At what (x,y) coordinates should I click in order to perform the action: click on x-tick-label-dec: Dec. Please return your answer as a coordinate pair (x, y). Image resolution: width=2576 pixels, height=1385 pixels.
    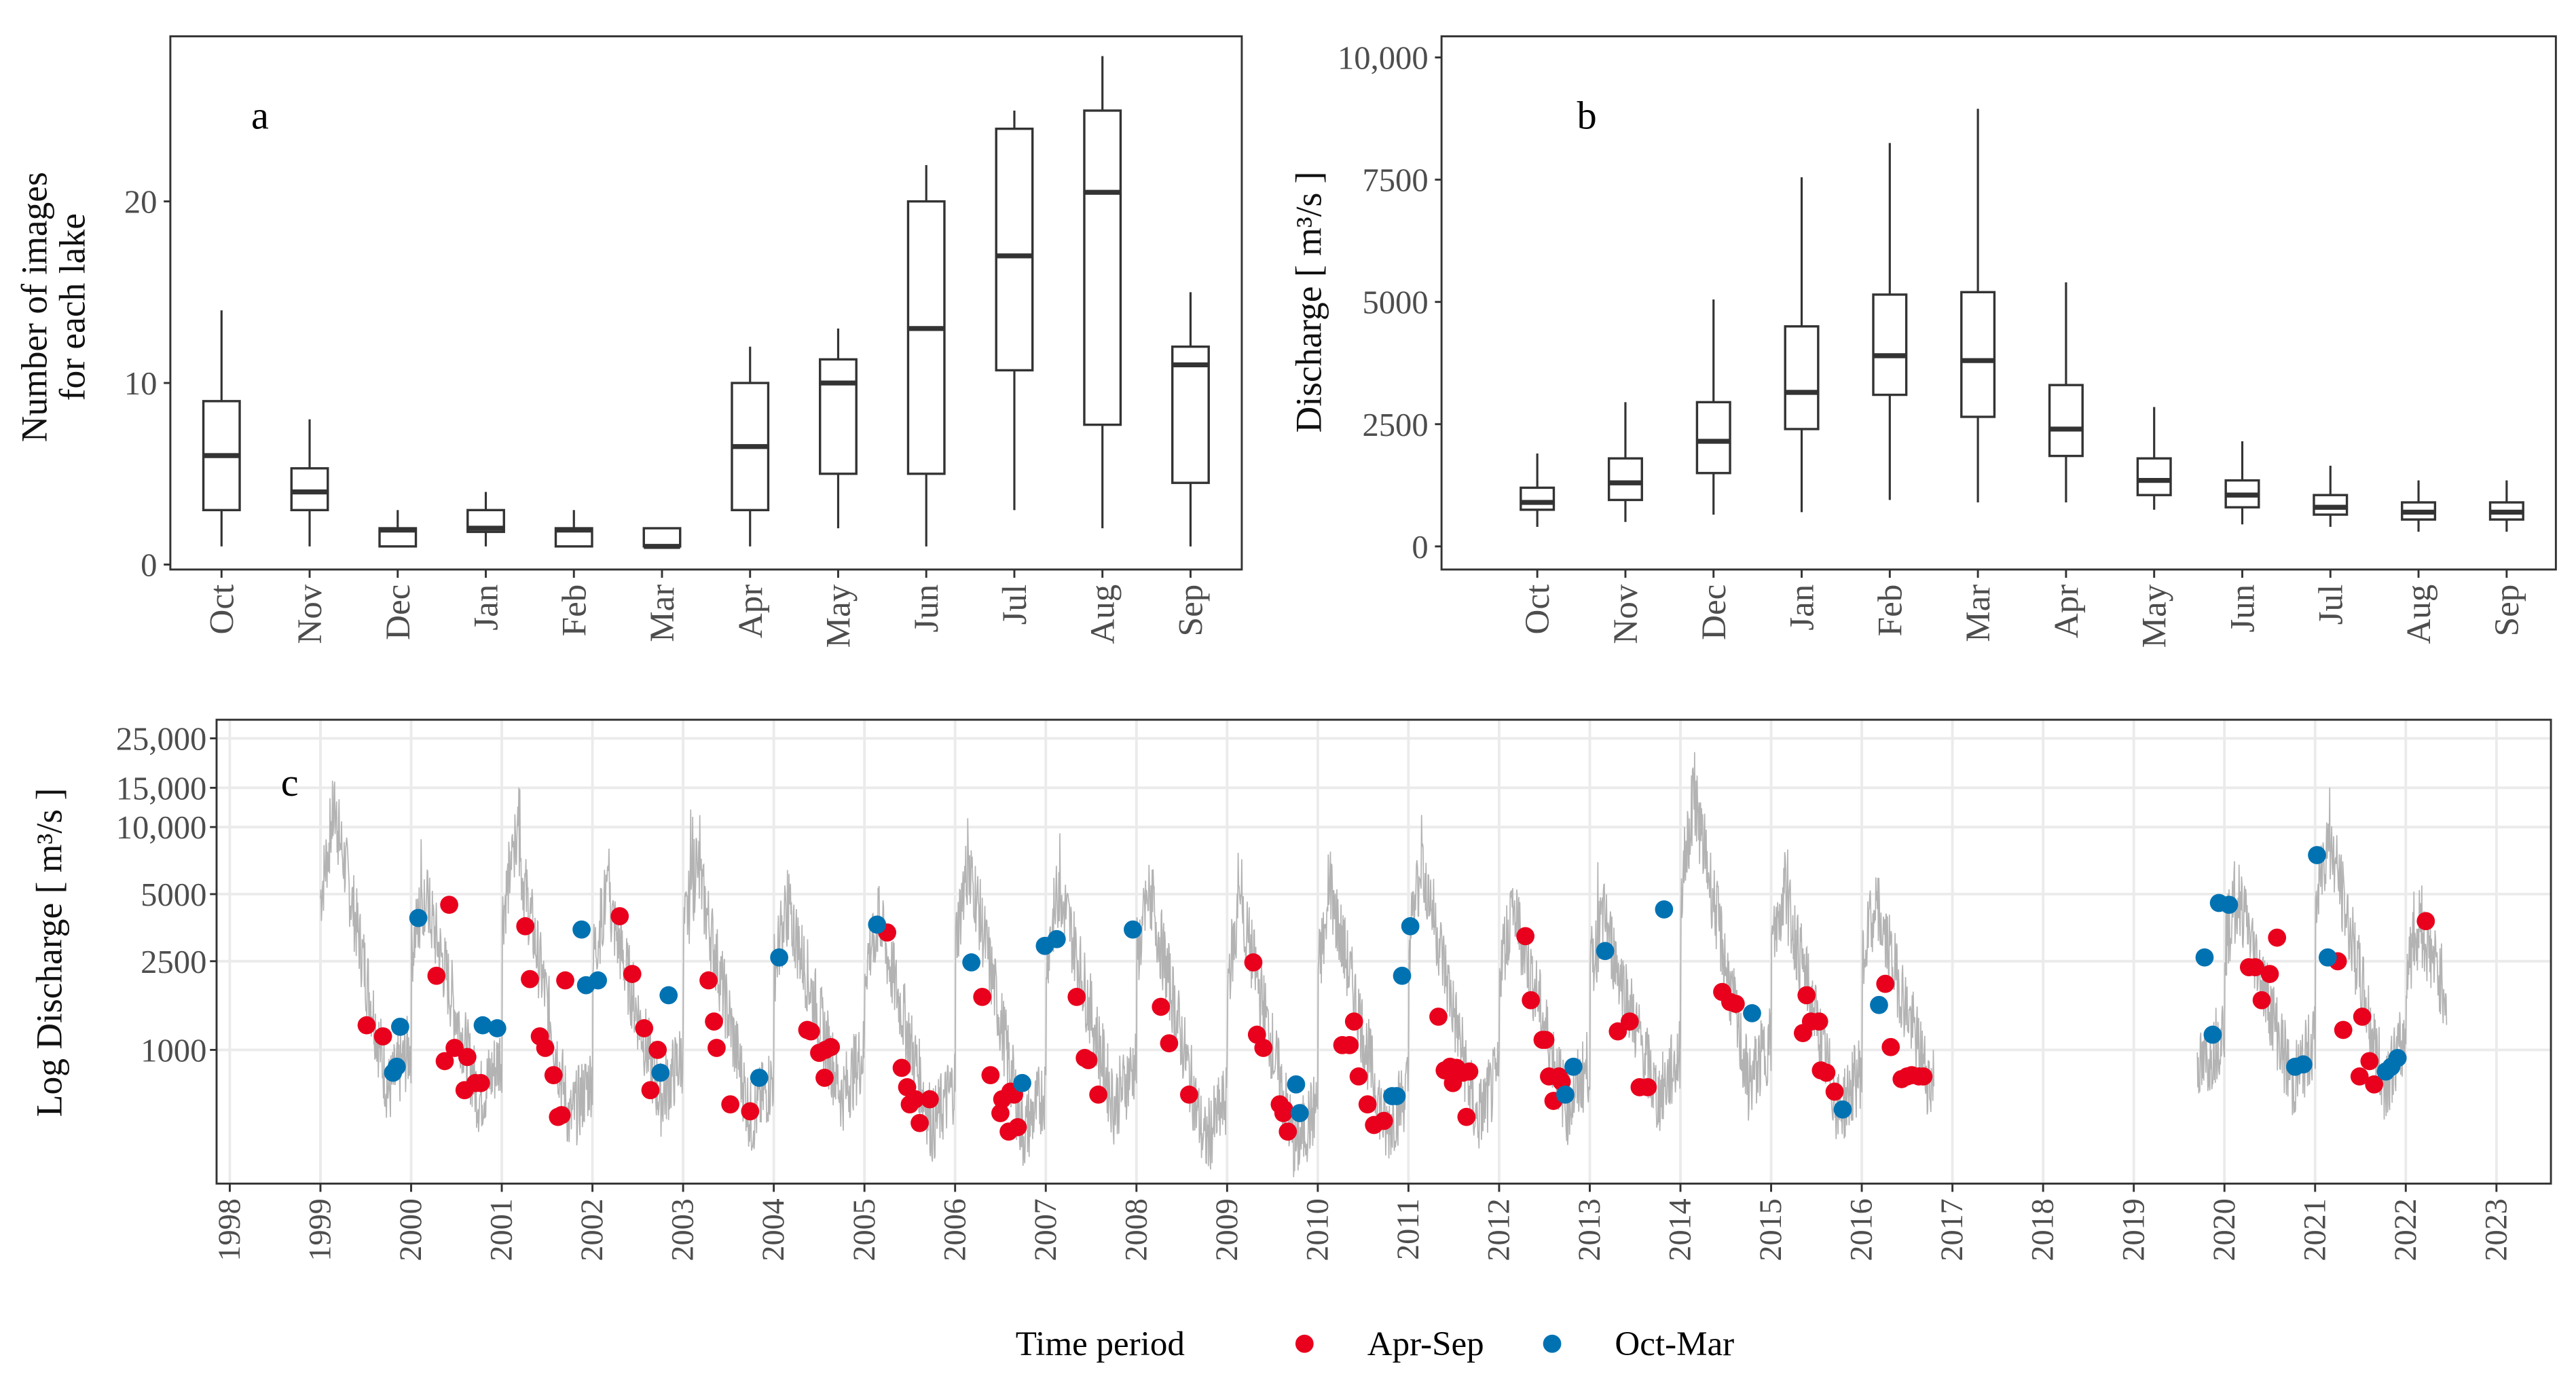
    Looking at the image, I should click on (398, 612).